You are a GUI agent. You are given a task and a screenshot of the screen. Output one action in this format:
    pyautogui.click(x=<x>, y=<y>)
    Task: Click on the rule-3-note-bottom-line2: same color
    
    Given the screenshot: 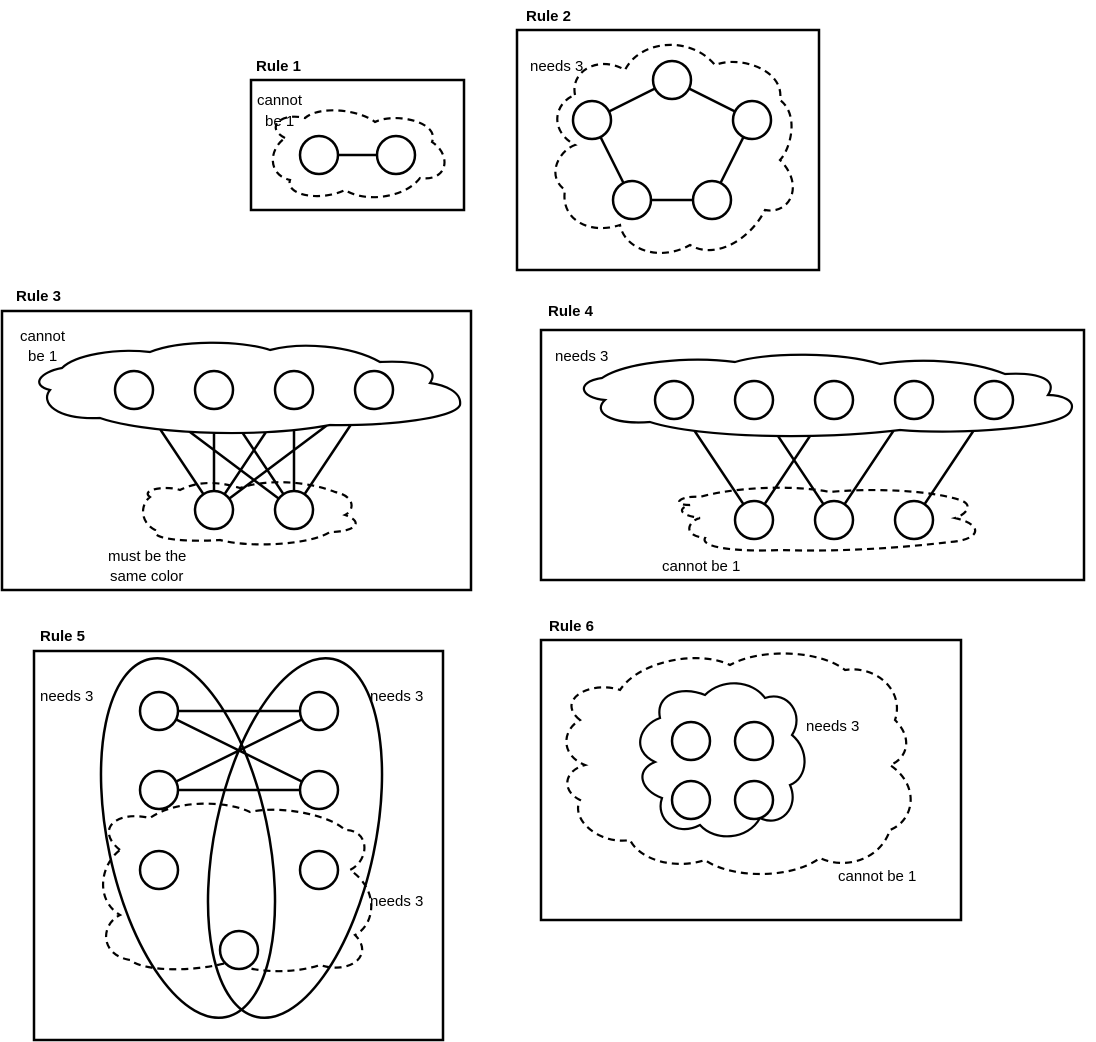 What is the action you would take?
    pyautogui.click(x=146, y=576)
    